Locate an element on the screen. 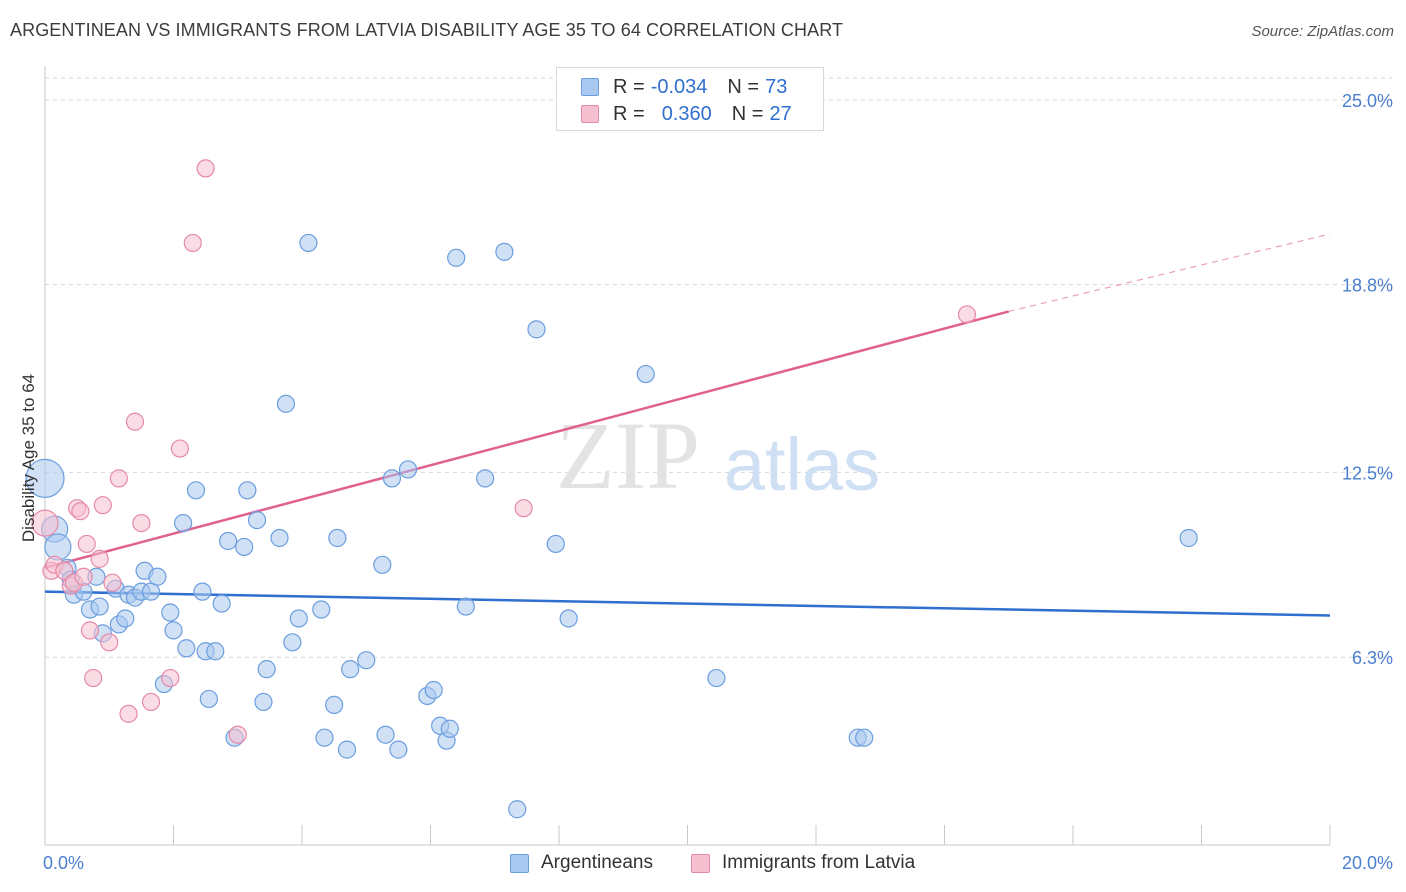 Image resolution: width=1406 pixels, height=892 pixels. series-legend: Argentineans Immigrants from Latvia is located at coordinates (703, 865).